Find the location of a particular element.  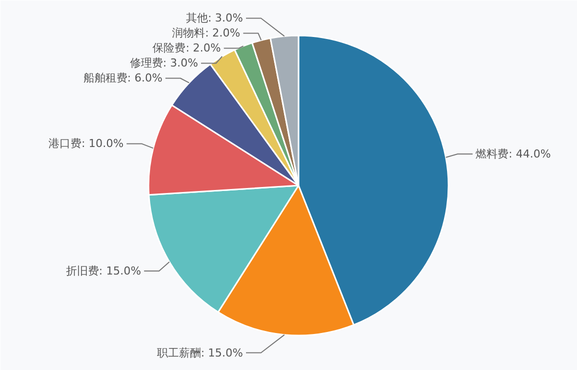

slice-label: 折旧费: 15.0% is located at coordinates (104, 271).